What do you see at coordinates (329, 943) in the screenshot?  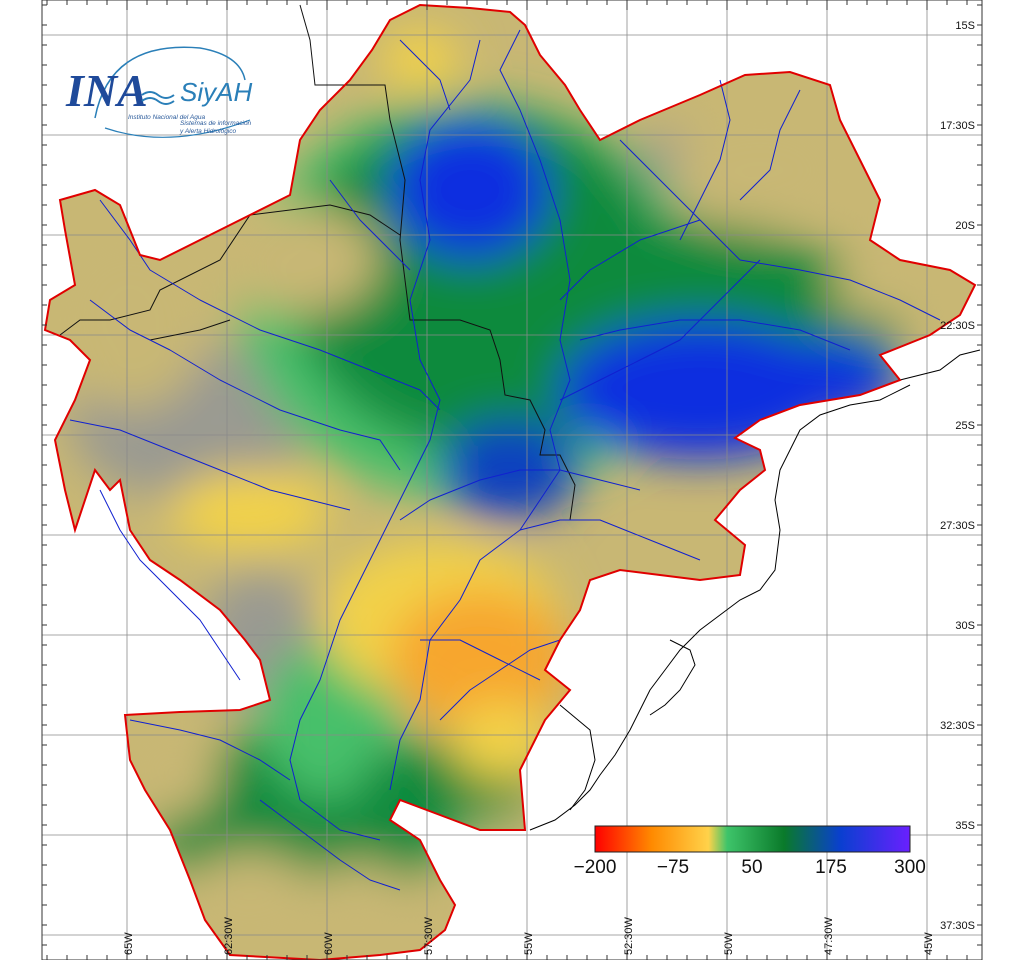 I see `lon-label: 60W` at bounding box center [329, 943].